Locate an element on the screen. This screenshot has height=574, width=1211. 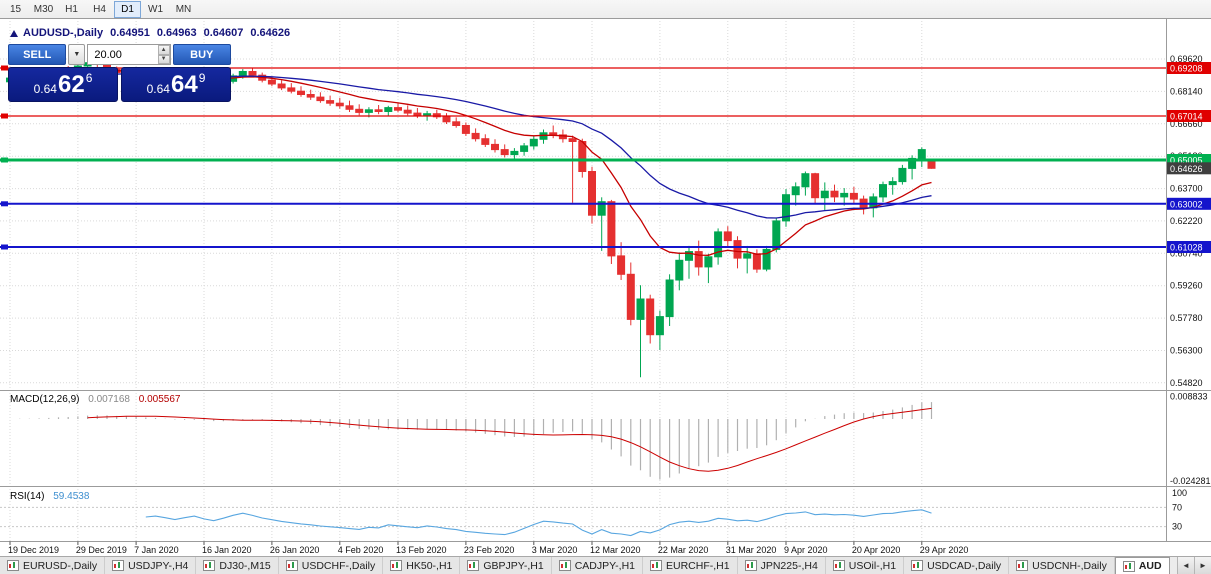
svg-text: 3 Mar 2020 is located at coordinates (555, 550).